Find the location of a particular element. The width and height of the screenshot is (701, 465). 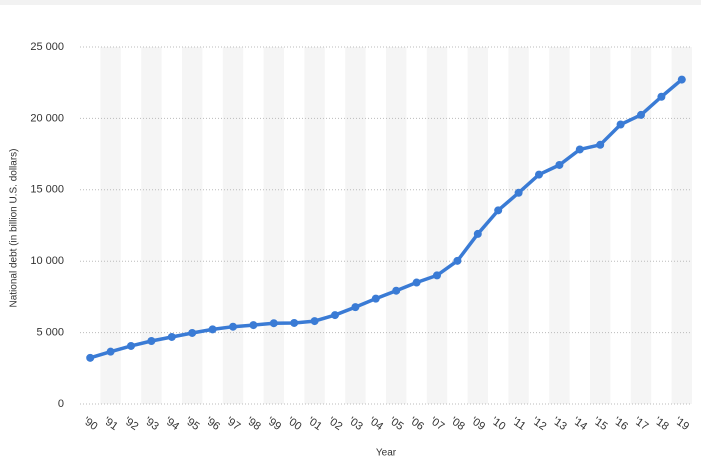

y-axis-title: National debt (in billion U.S. dollars) is located at coordinates (14, 228).